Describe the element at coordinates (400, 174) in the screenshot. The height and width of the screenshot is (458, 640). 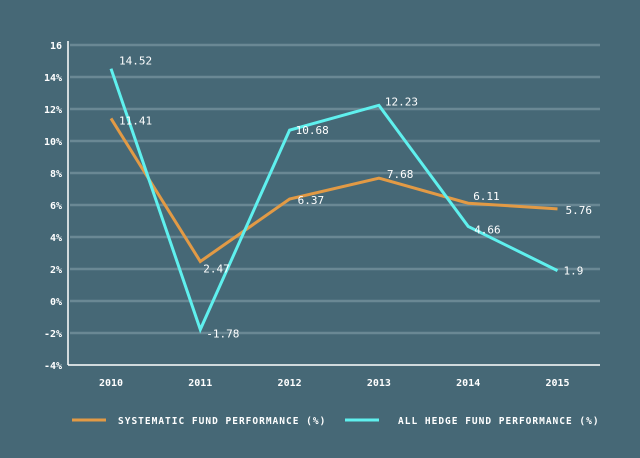
I see `data-label: 7.68` at that location.